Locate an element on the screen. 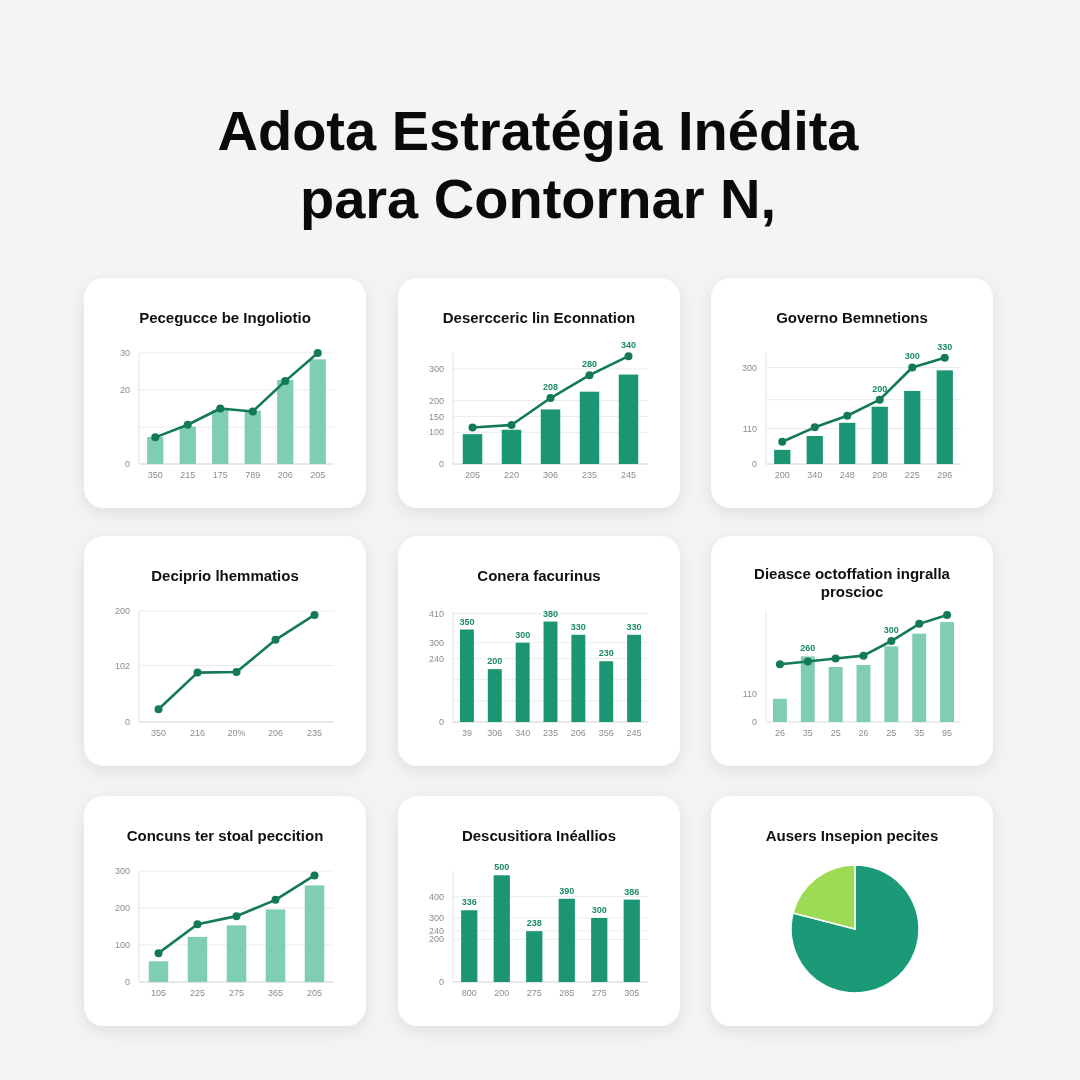 The height and width of the screenshot is (1080, 1080). x-tick-label: 248 is located at coordinates (847, 475).